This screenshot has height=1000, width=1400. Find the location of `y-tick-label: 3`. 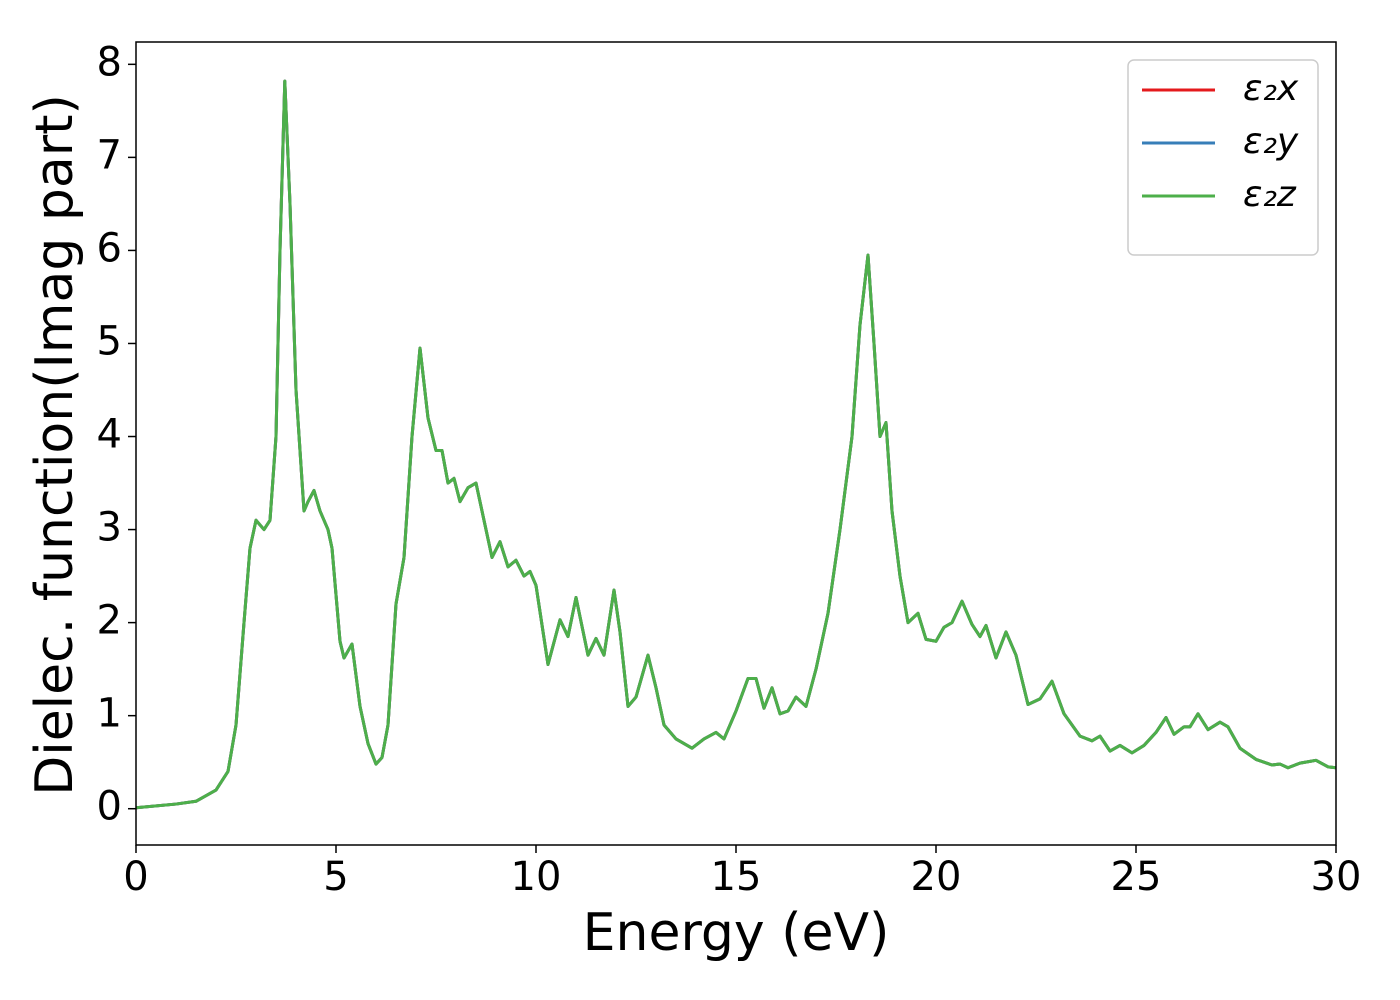

y-tick-label: 3 is located at coordinates (109, 528).